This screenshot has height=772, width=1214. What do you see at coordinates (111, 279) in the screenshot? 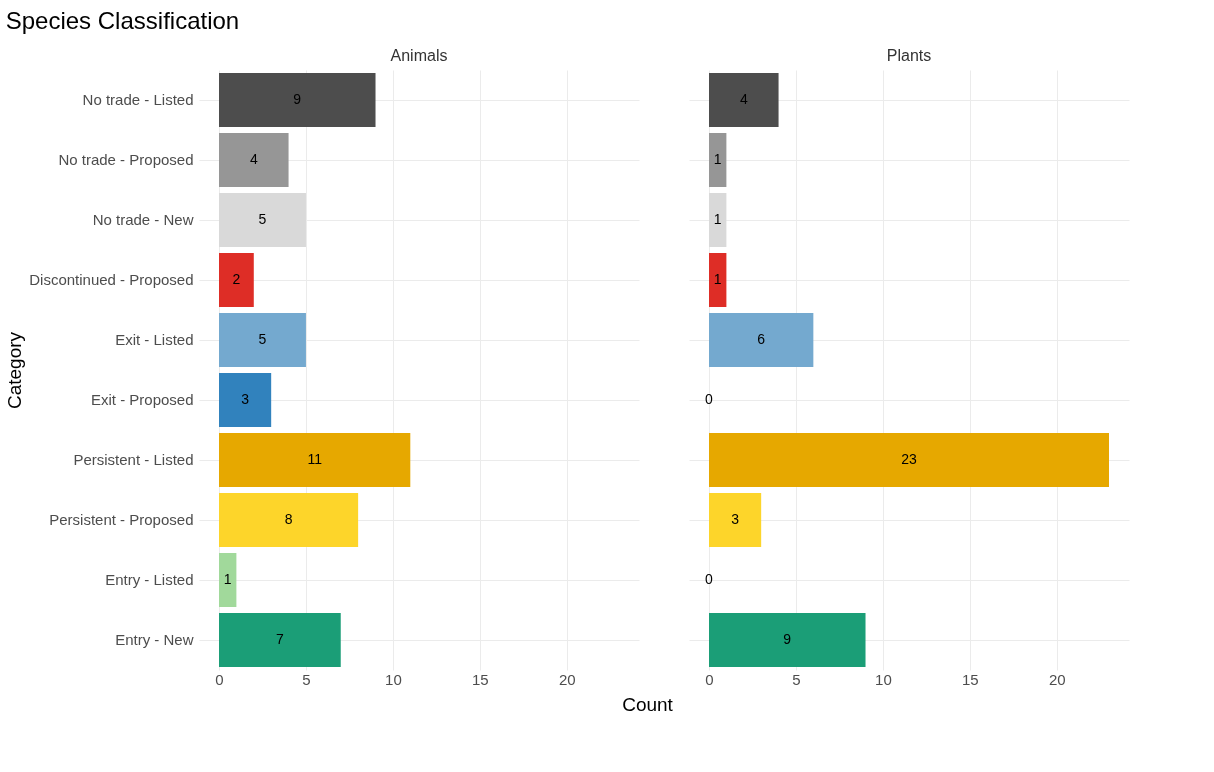
I see `y-tick-label: Discontinued - Proposed` at bounding box center [111, 279].